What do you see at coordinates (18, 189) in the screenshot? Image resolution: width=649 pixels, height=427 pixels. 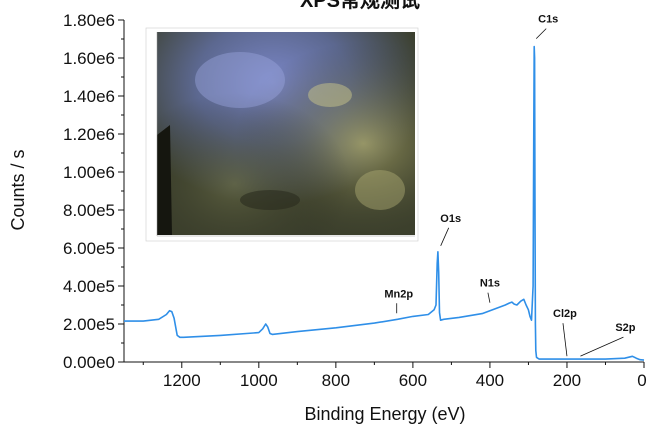 I see `y-axis-title: Counts / s` at bounding box center [18, 189].